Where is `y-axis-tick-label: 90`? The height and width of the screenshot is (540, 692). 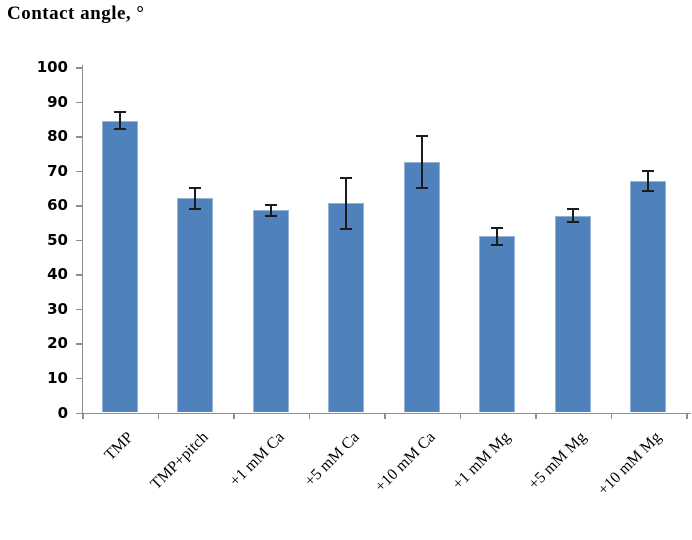
y-axis-tick-label: 90 is located at coordinates (57, 101).